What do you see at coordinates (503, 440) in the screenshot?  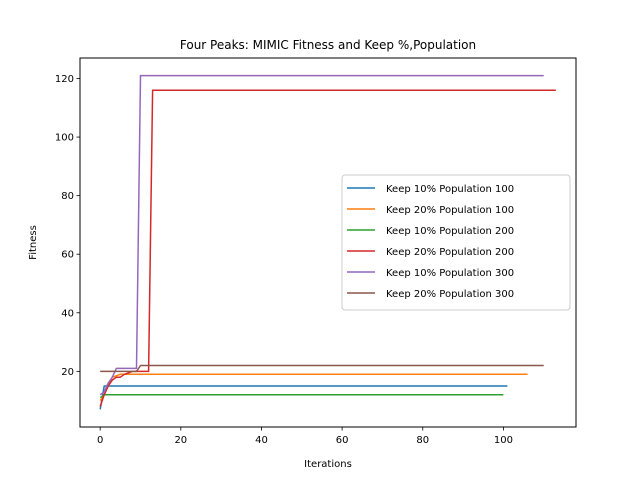 I see `x-tick-label: 100` at bounding box center [503, 440].